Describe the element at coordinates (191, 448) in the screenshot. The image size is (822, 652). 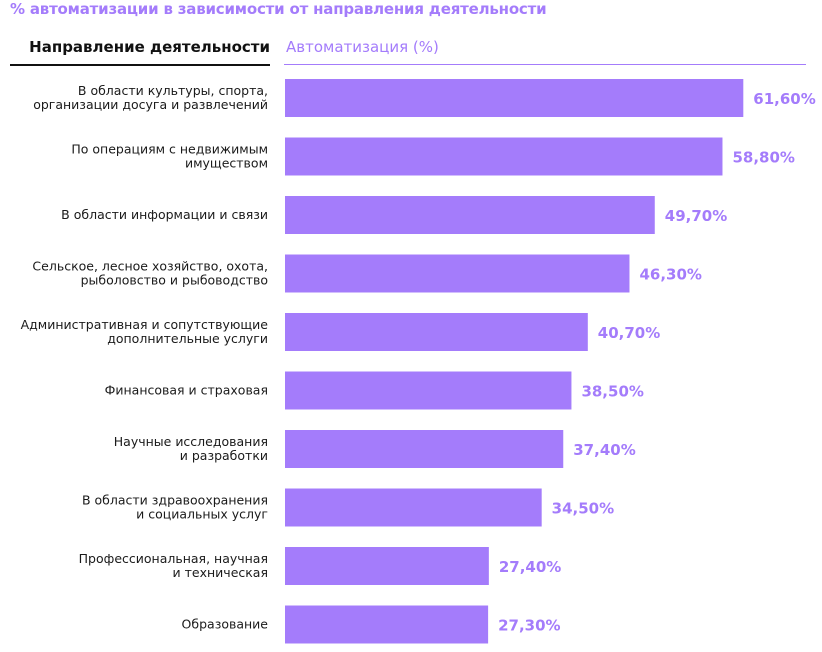
I see `category-label-7: Научные исследования и разработки` at that location.